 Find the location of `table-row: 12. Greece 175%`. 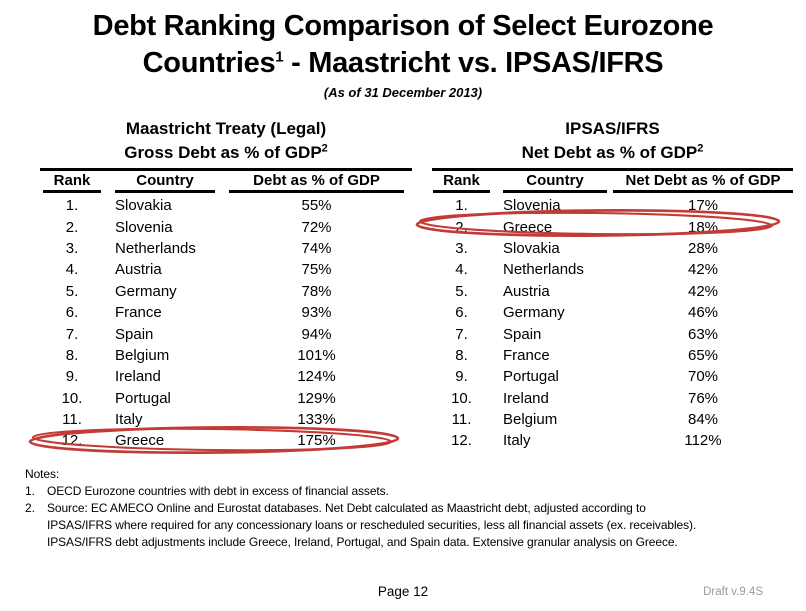

table-row: 12. Greece 175% is located at coordinates (226, 440).